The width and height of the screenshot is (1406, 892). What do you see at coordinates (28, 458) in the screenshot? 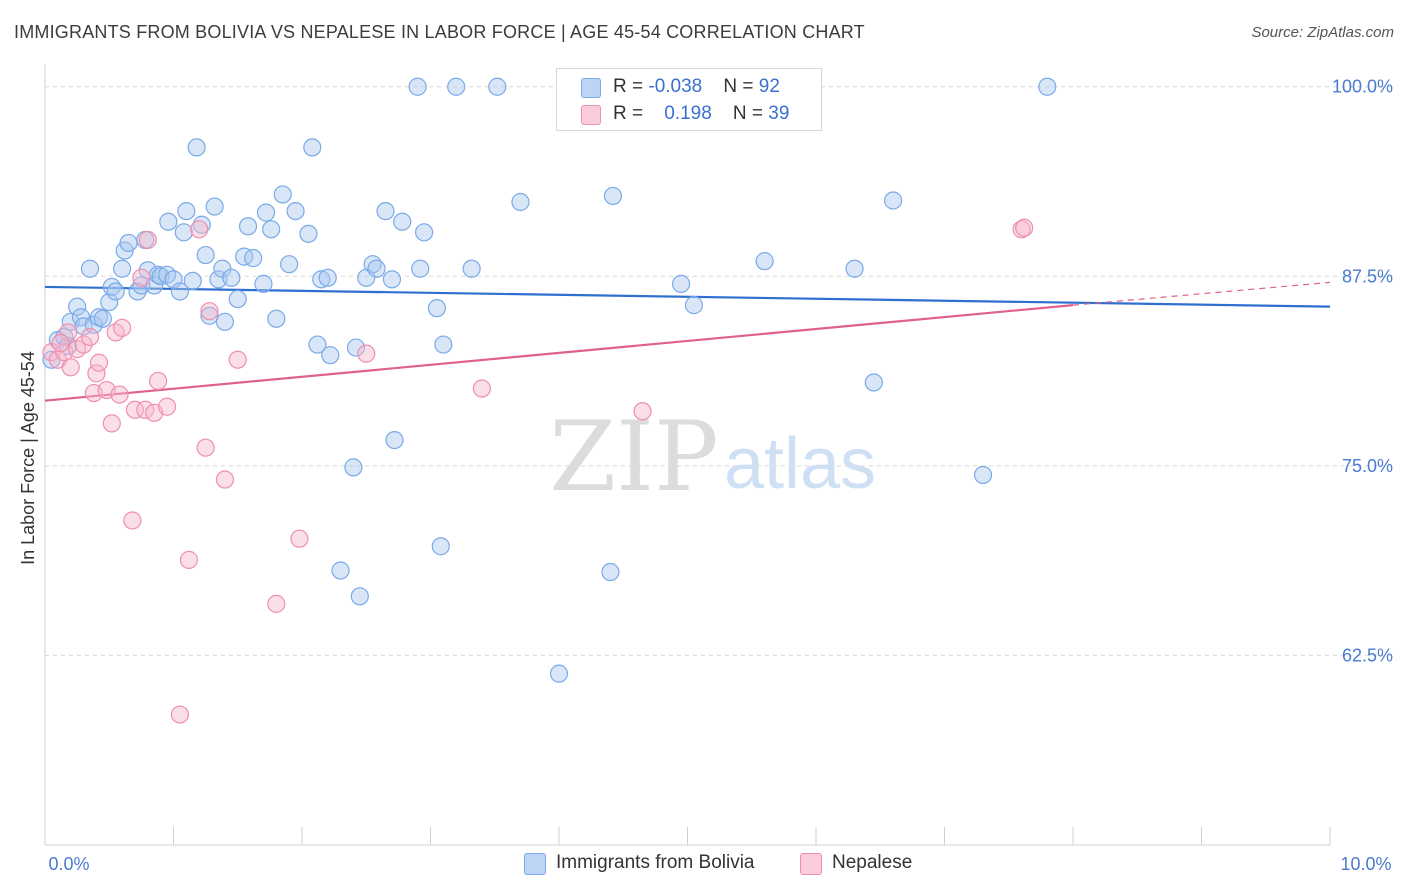
I see `y-axis-label: In Labor Force | Age 45-54` at bounding box center [28, 458].